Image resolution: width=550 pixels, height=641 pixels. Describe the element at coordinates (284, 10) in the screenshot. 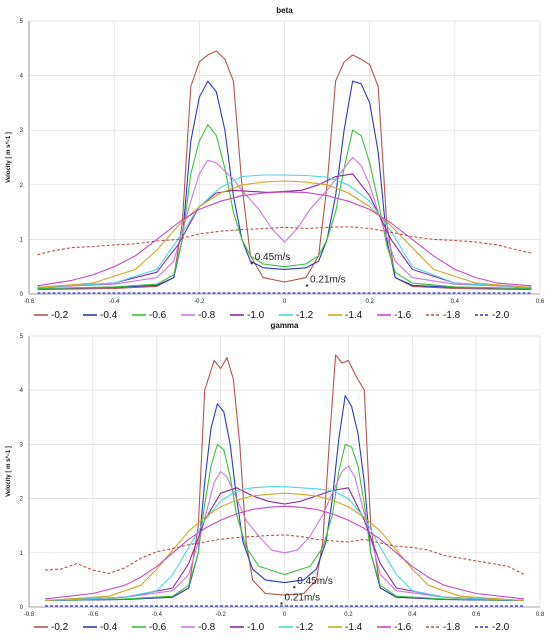

I see `chart-title: beta` at that location.